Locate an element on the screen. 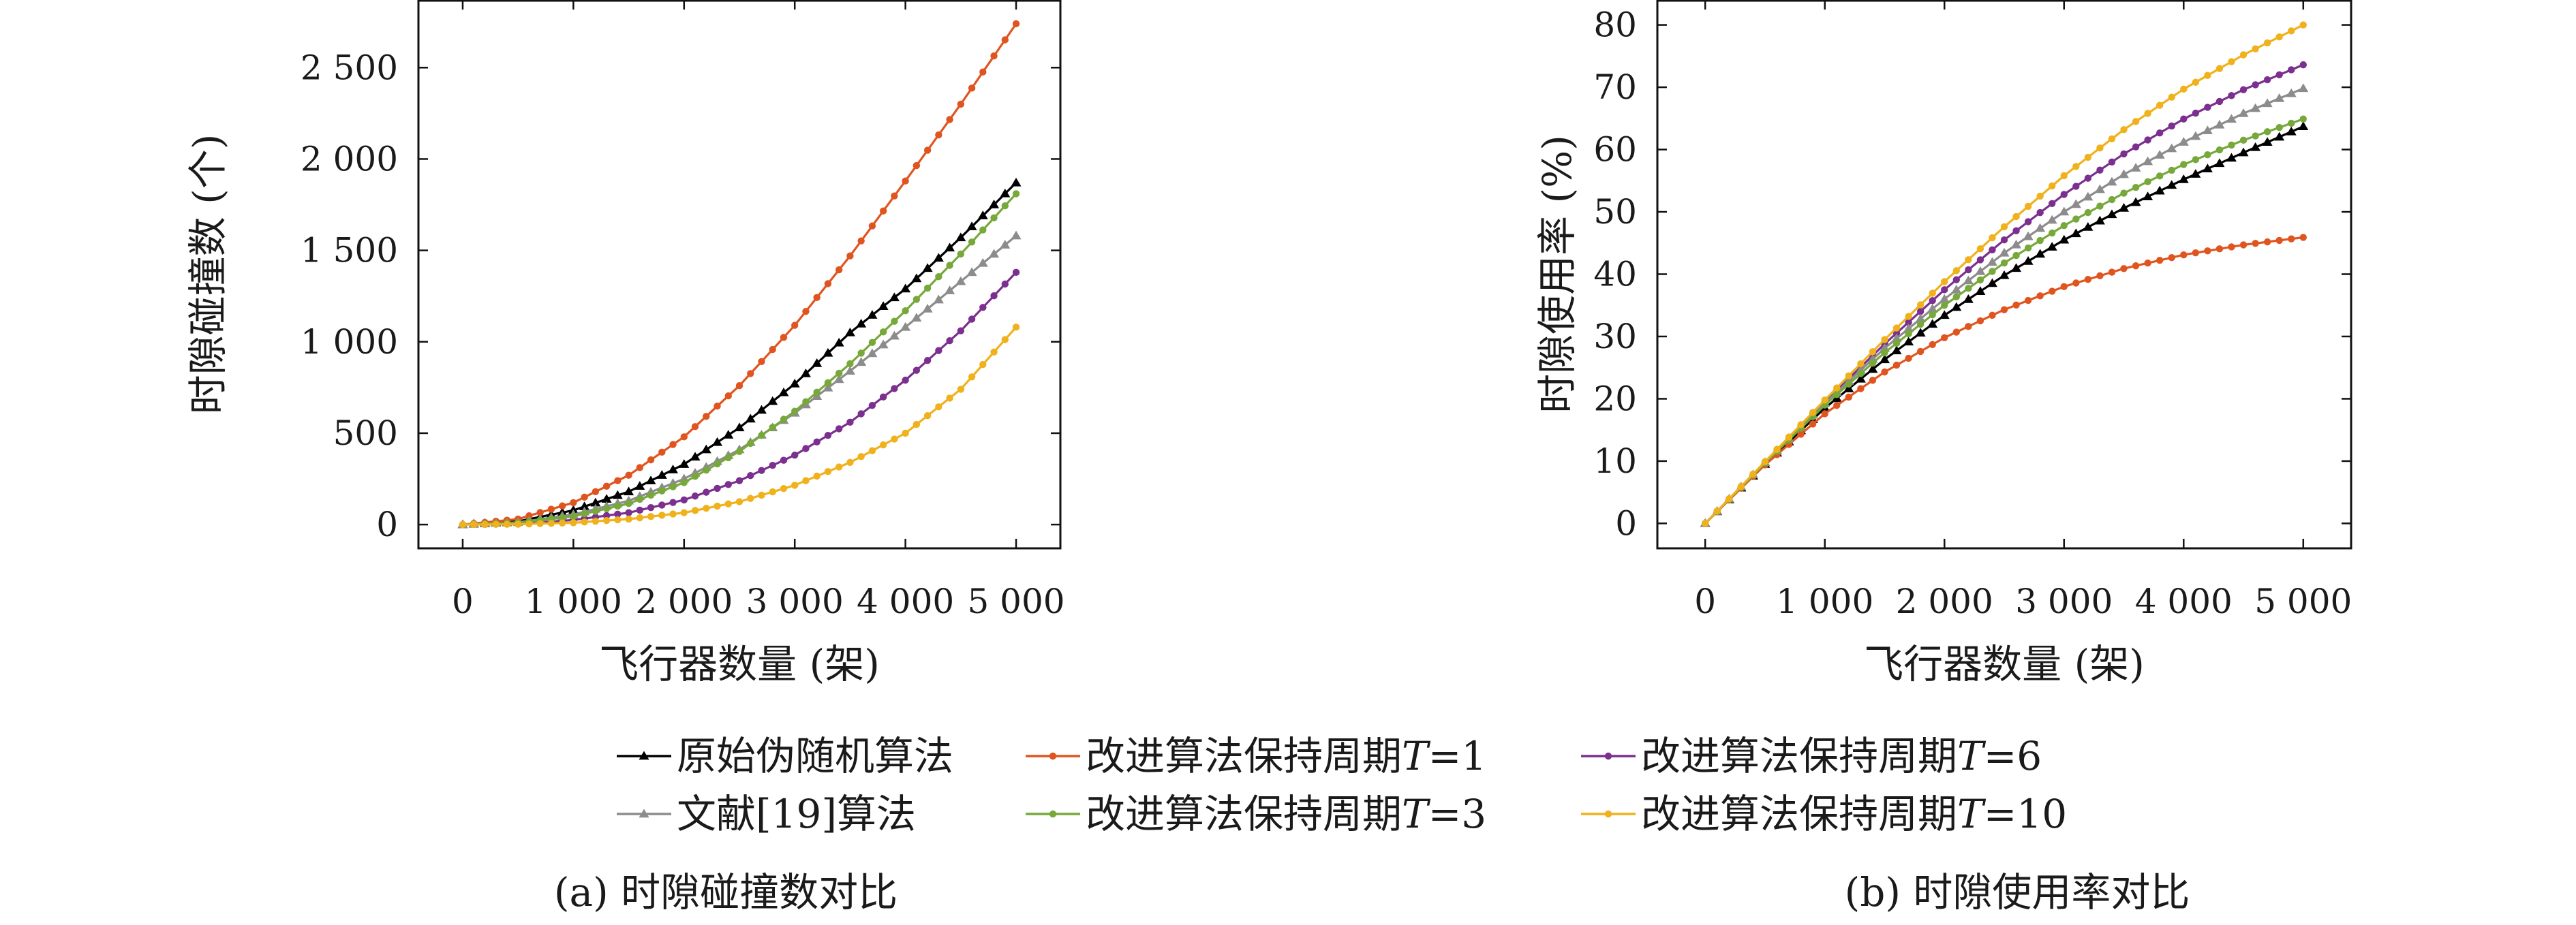 The width and height of the screenshot is (2576, 925). y-tick-label: 1 000 is located at coordinates (349, 342).